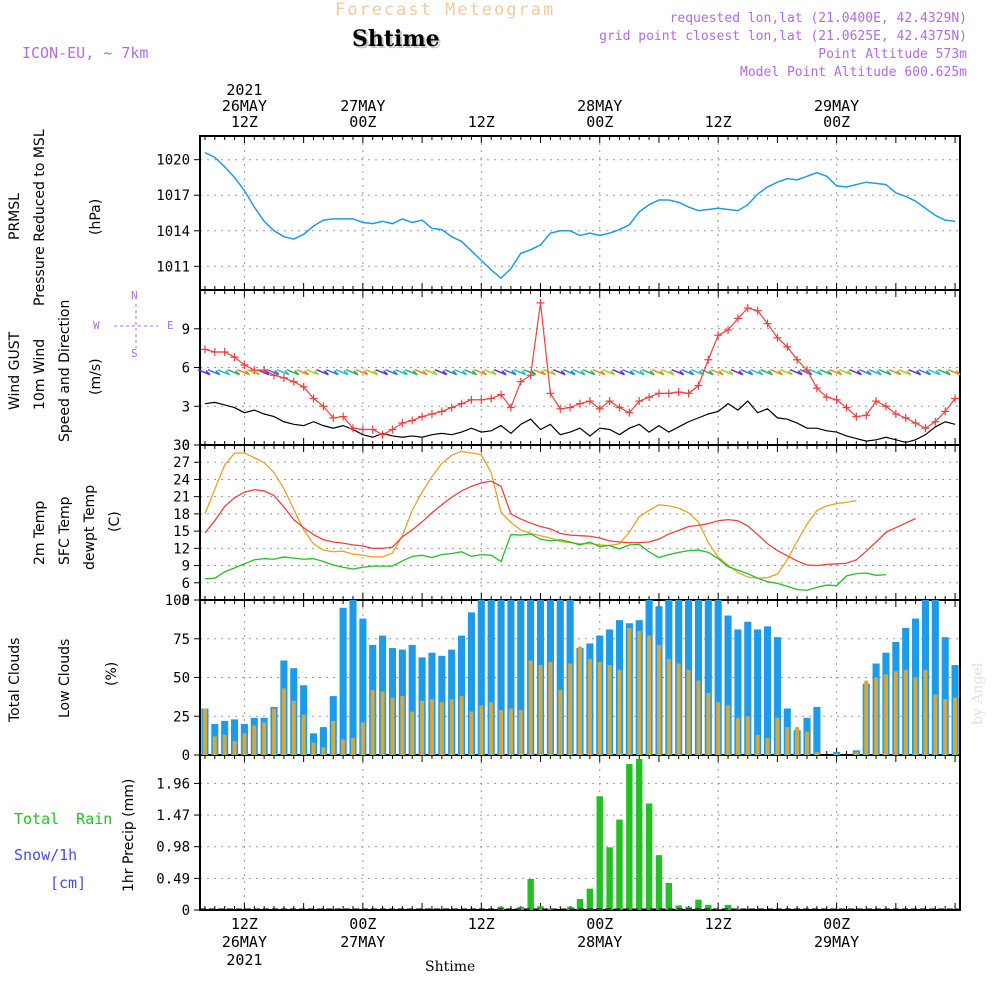 The height and width of the screenshot is (1000, 1000). I want to click on precipitation-frame, so click(580, 832).